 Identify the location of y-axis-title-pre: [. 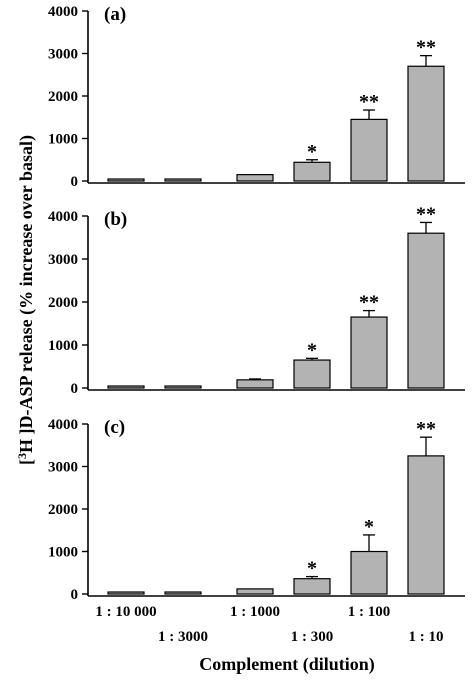
(26, 462).